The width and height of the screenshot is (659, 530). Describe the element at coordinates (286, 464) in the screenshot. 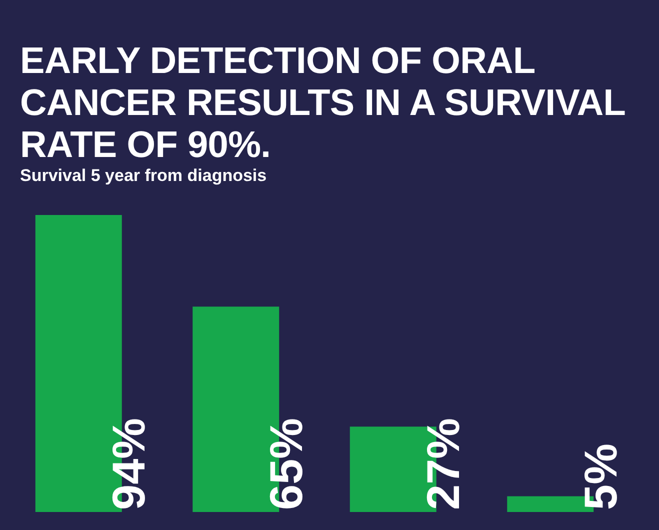

I see `data-label: 65%` at that location.